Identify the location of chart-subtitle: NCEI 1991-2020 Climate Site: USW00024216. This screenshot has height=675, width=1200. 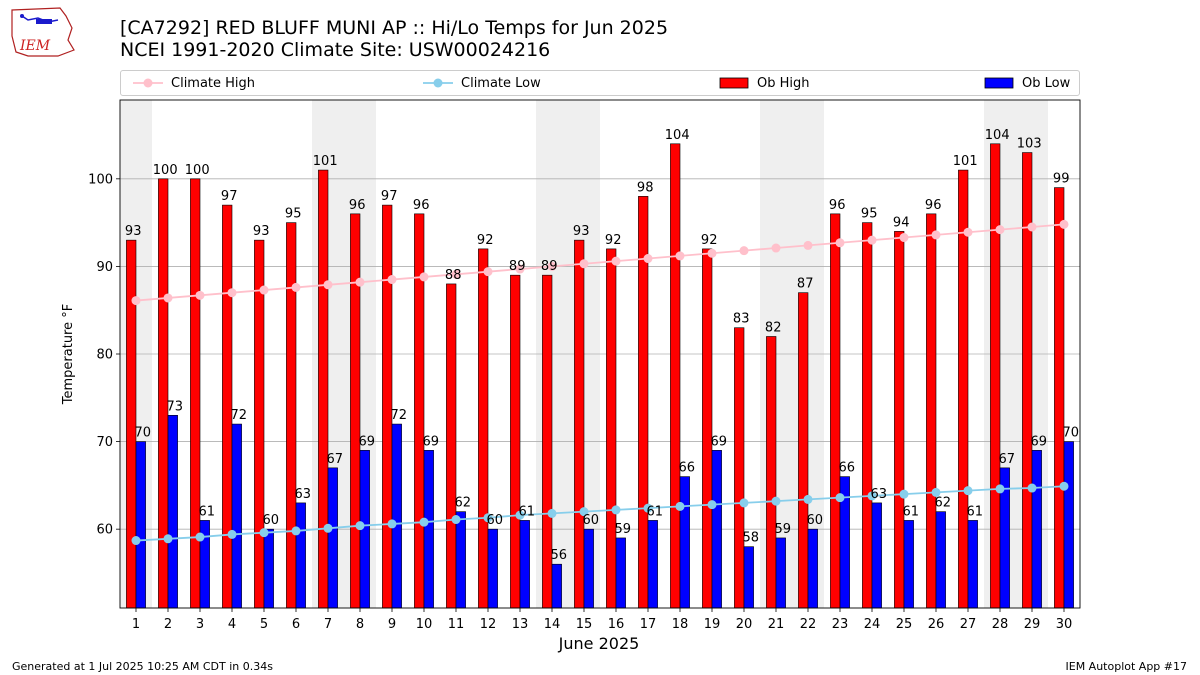
(335, 50).